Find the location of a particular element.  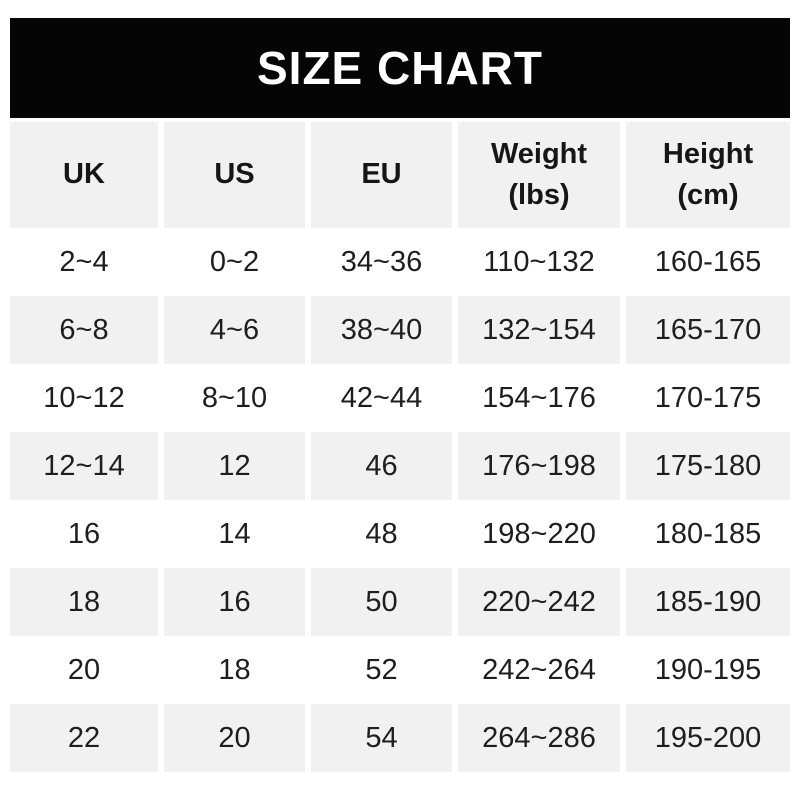

table-cell-height: 180-185 is located at coordinates (708, 534).